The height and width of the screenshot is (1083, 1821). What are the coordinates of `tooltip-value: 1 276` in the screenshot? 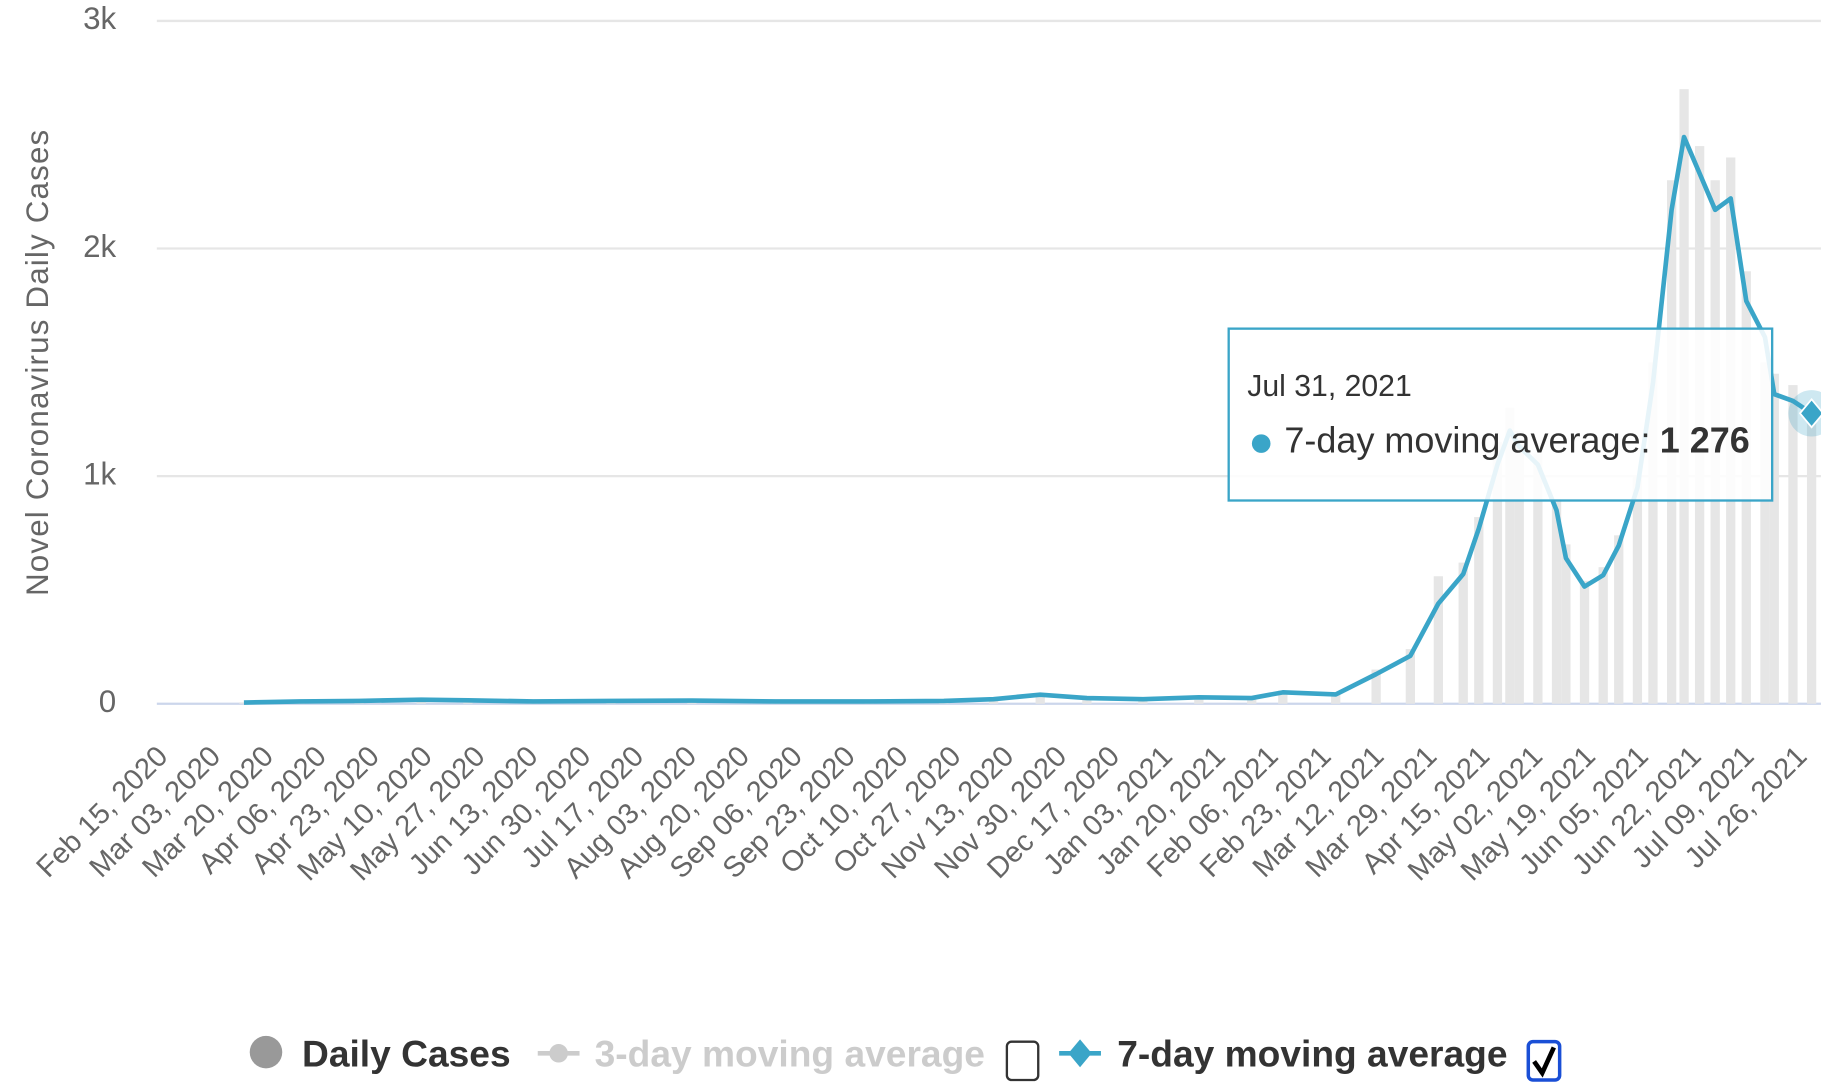 It's located at (1705, 439).